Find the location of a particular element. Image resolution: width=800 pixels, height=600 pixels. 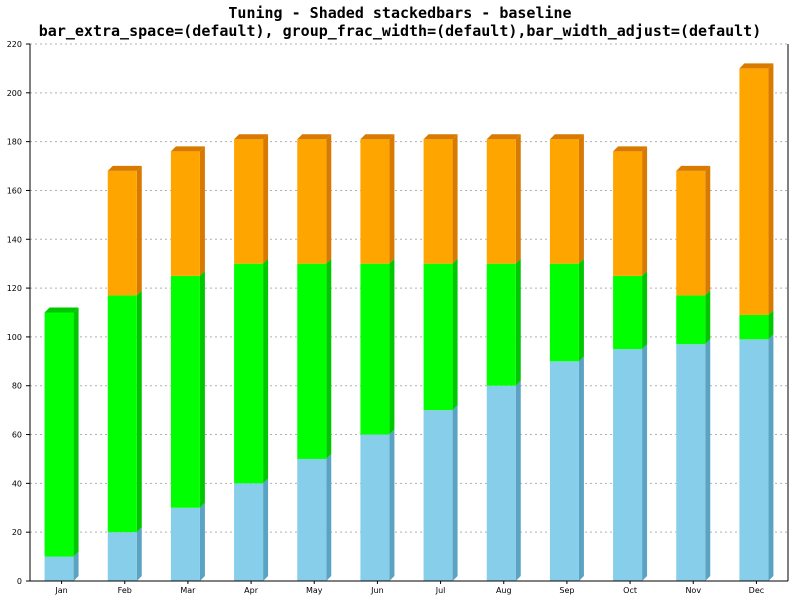

y-tick-label: 40 is located at coordinates (17, 483).